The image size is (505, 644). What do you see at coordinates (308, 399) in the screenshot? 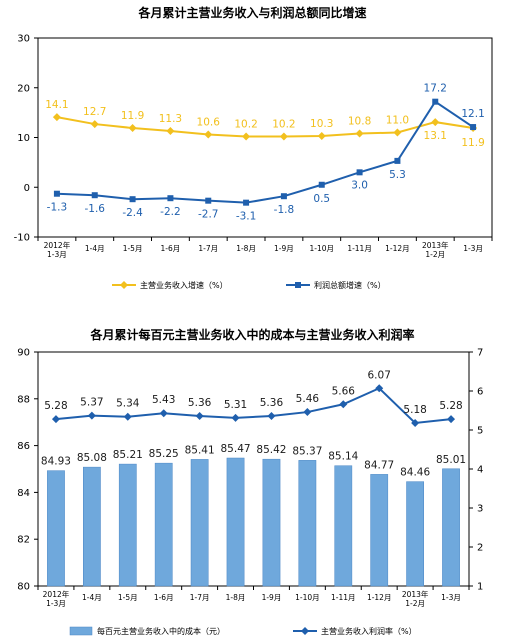
I see `margin-label: 5.46` at bounding box center [308, 399].